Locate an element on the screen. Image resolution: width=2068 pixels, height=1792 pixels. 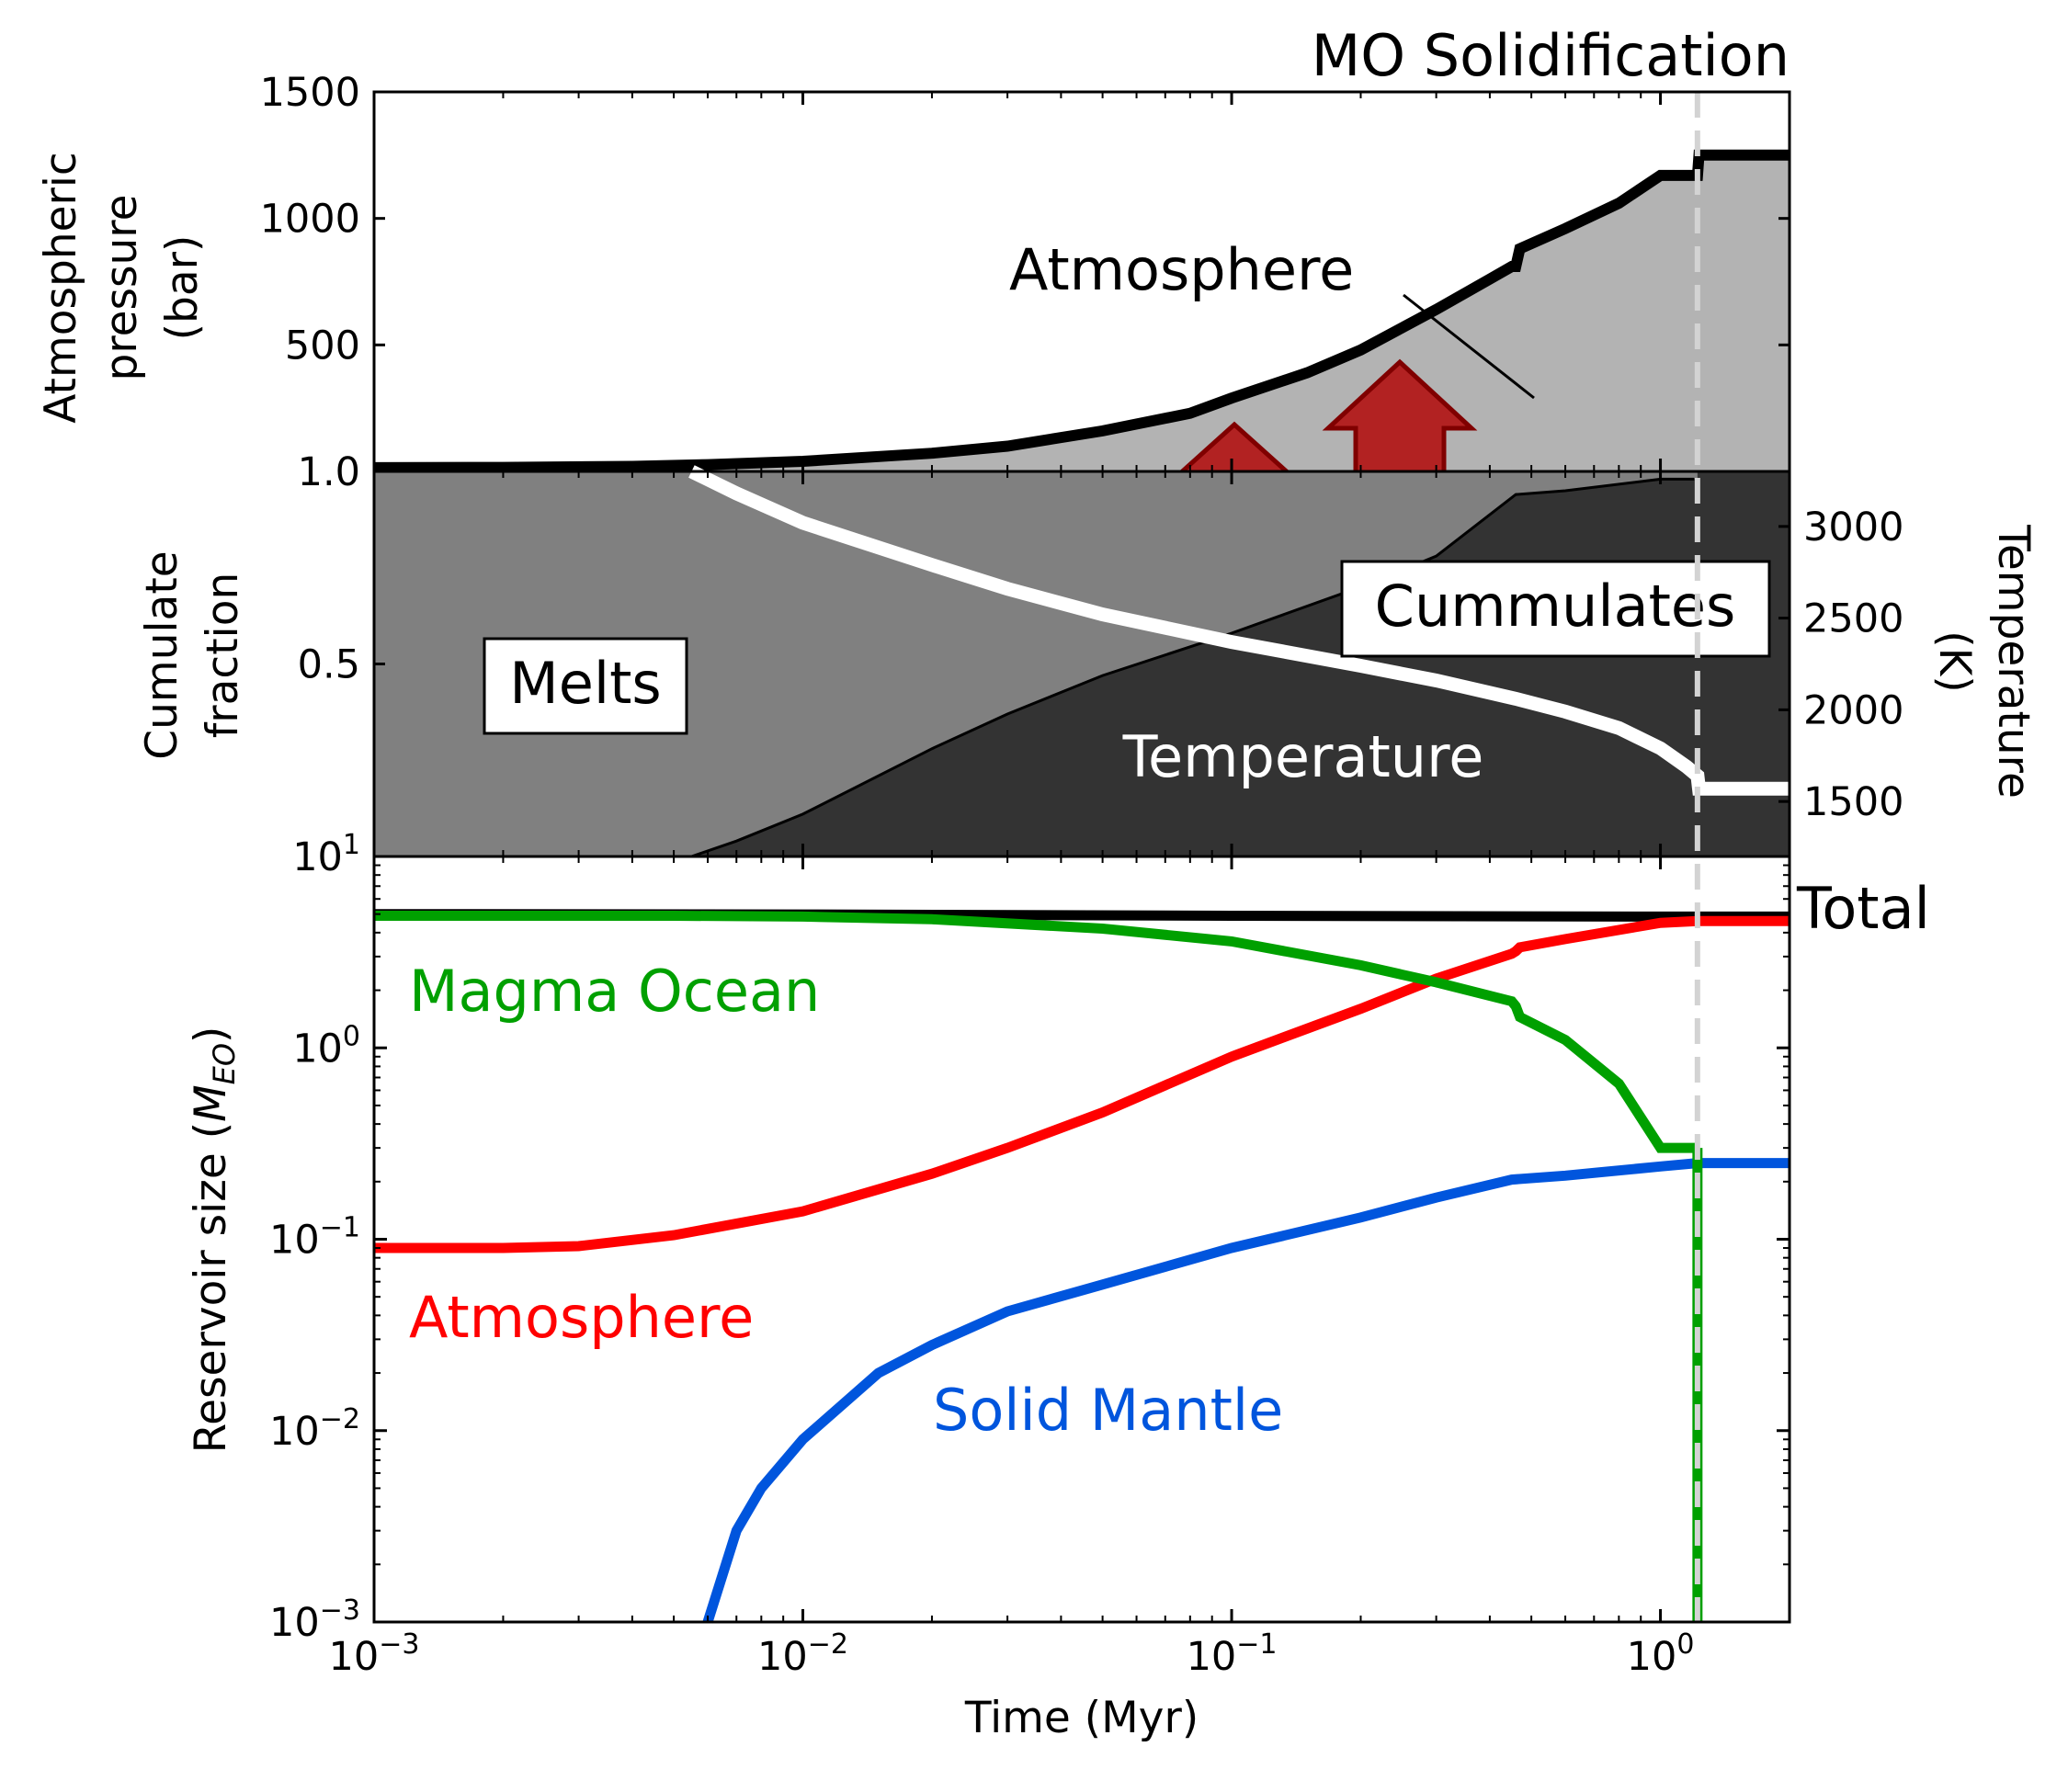
x-tick-label: 10⁻² is located at coordinates (802, 1654).